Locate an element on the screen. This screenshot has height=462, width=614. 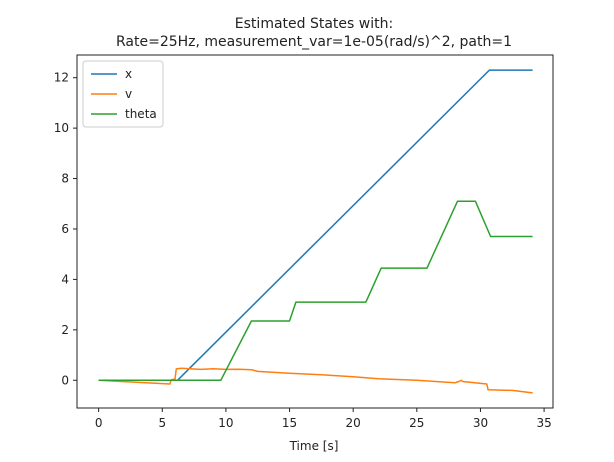
y-tick-label: 6 is located at coordinates (65, 229).